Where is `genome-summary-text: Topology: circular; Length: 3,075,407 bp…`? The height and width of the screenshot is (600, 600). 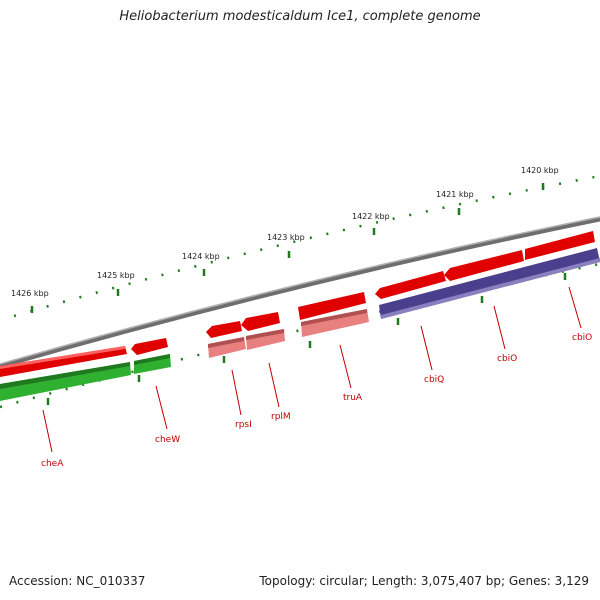
genome-summary-text: Topology: circular; Length: 3,075,407 bp… is located at coordinates (424, 581).